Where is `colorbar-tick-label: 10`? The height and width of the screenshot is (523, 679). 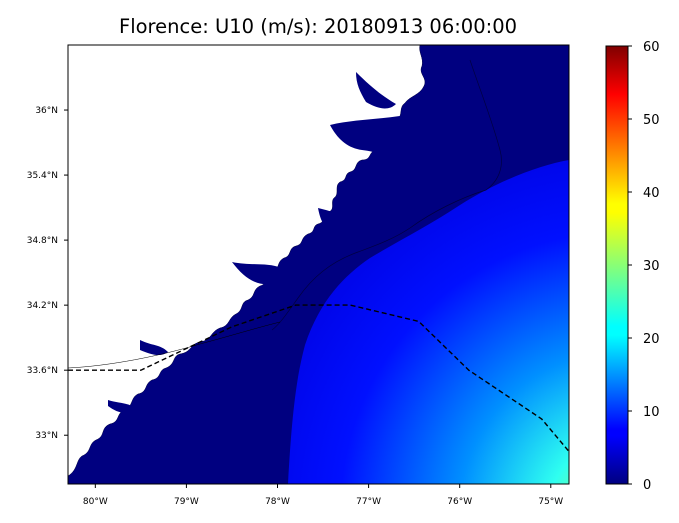 colorbar-tick-label: 10 is located at coordinates (651, 412).